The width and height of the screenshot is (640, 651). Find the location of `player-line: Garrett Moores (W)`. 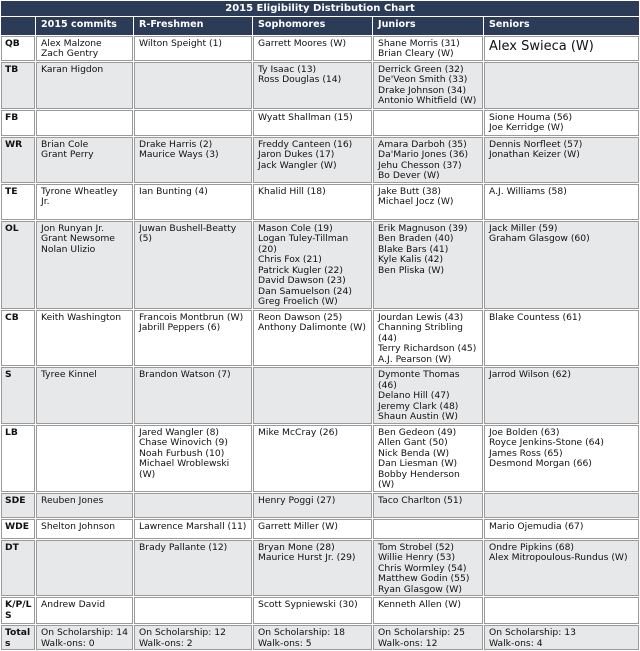

player-line: Garrett Moores (W) is located at coordinates (302, 43).